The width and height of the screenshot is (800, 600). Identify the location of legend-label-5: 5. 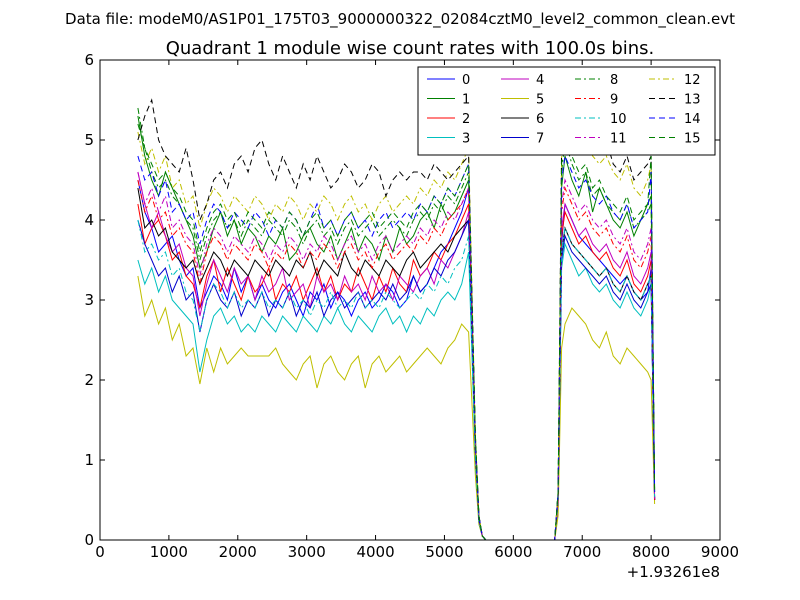
(540, 100).